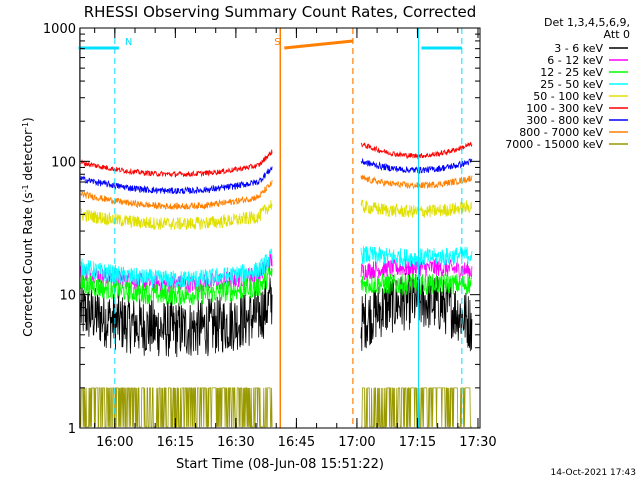  I want to click on series-9-trace, so click(276, 407).